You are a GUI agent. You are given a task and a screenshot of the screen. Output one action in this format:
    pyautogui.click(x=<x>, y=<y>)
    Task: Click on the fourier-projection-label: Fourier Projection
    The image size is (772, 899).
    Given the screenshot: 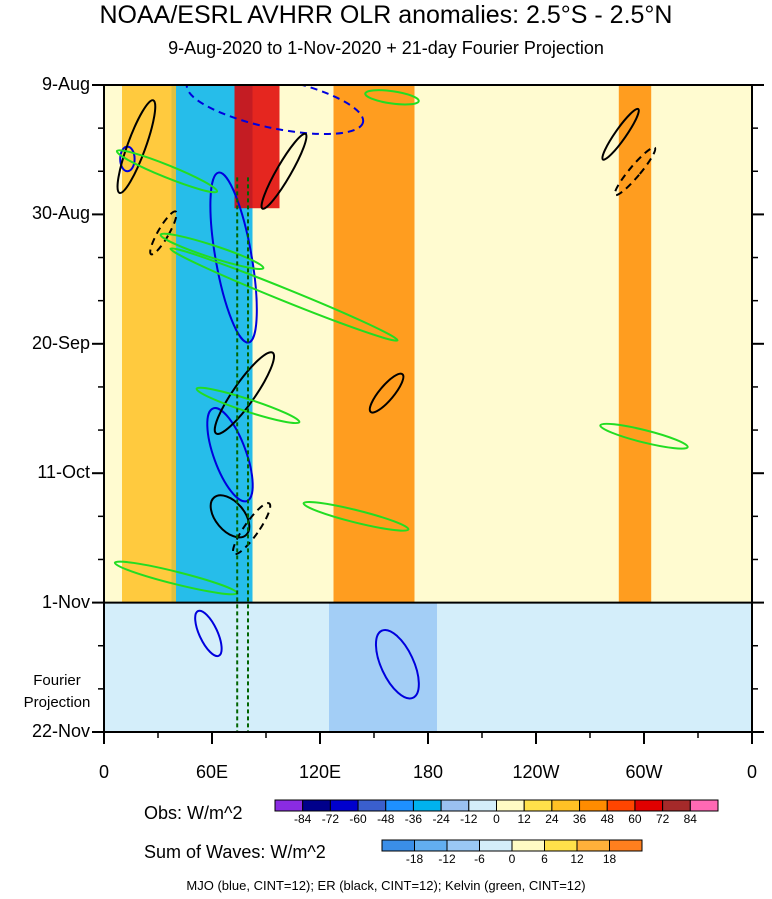 What is the action you would take?
    pyautogui.click(x=57, y=691)
    